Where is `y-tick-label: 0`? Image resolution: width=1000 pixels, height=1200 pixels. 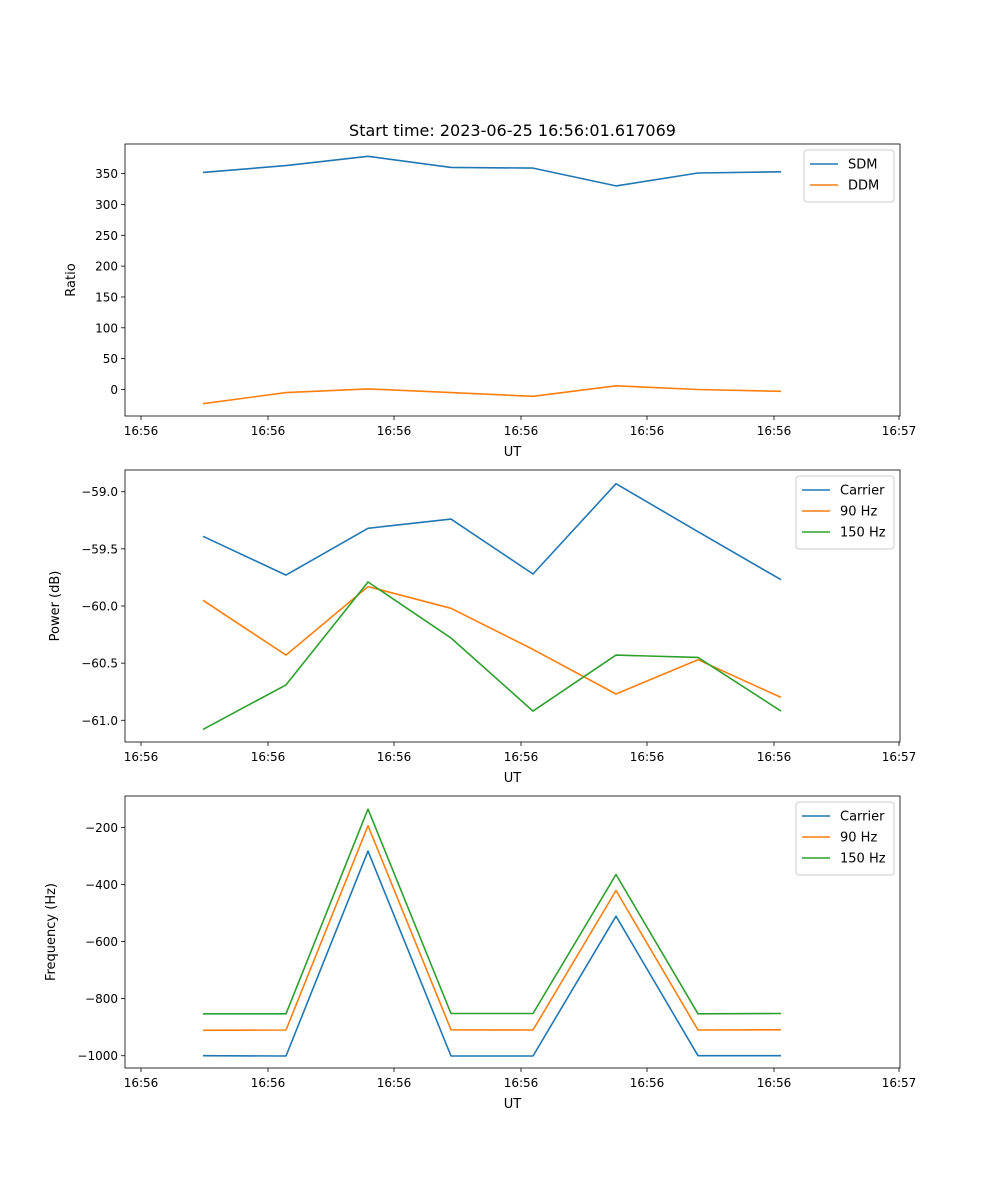 y-tick-label: 0 is located at coordinates (114, 390).